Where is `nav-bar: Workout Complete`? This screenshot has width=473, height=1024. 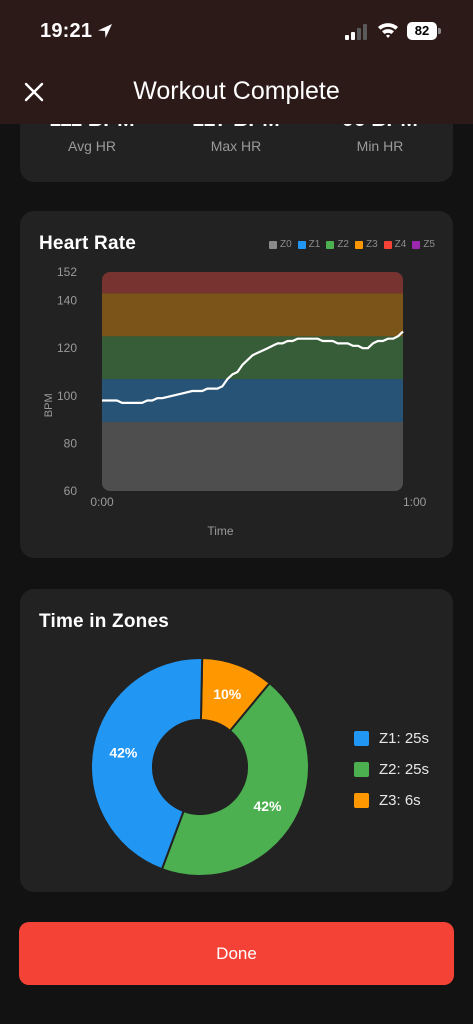
nav-bar: Workout Complete is located at coordinates (236, 93).